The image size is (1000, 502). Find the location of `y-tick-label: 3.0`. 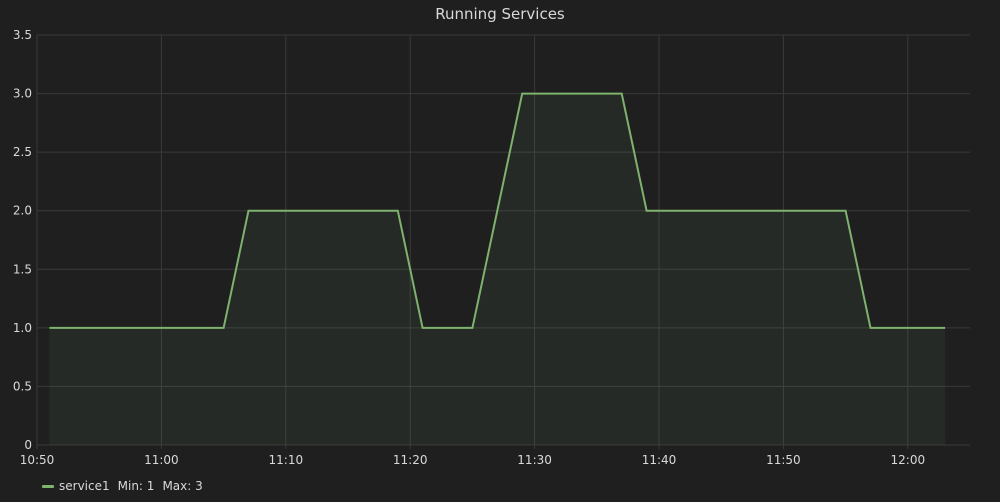

y-tick-label: 3.0 is located at coordinates (22, 94).